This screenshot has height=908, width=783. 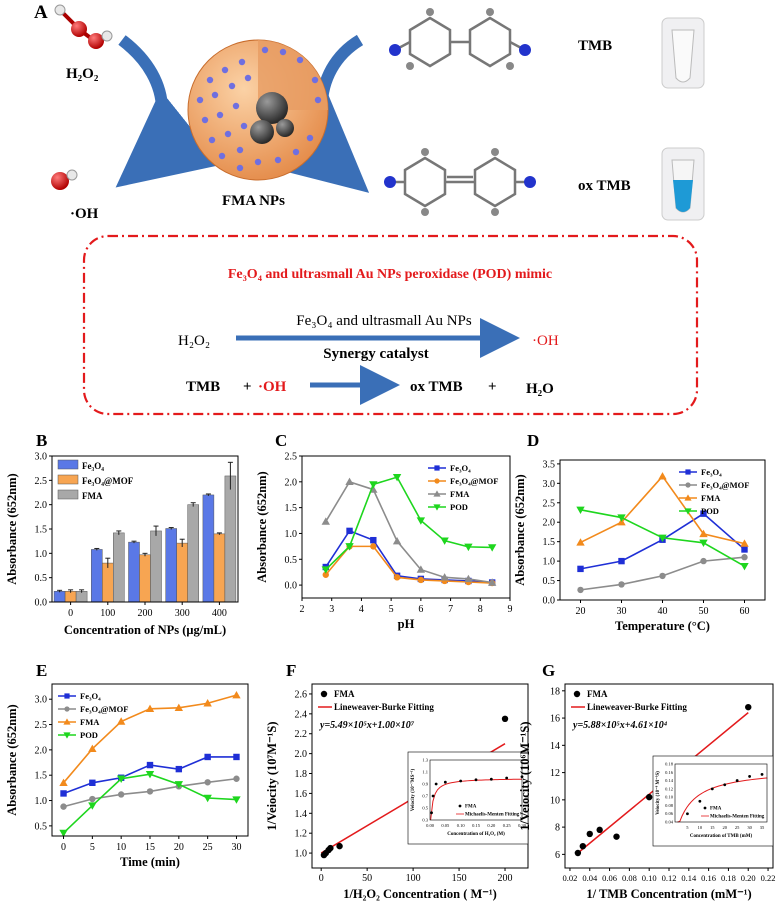 I want to click on inset-x-tick-label: 20, so click(x=724, y=827).